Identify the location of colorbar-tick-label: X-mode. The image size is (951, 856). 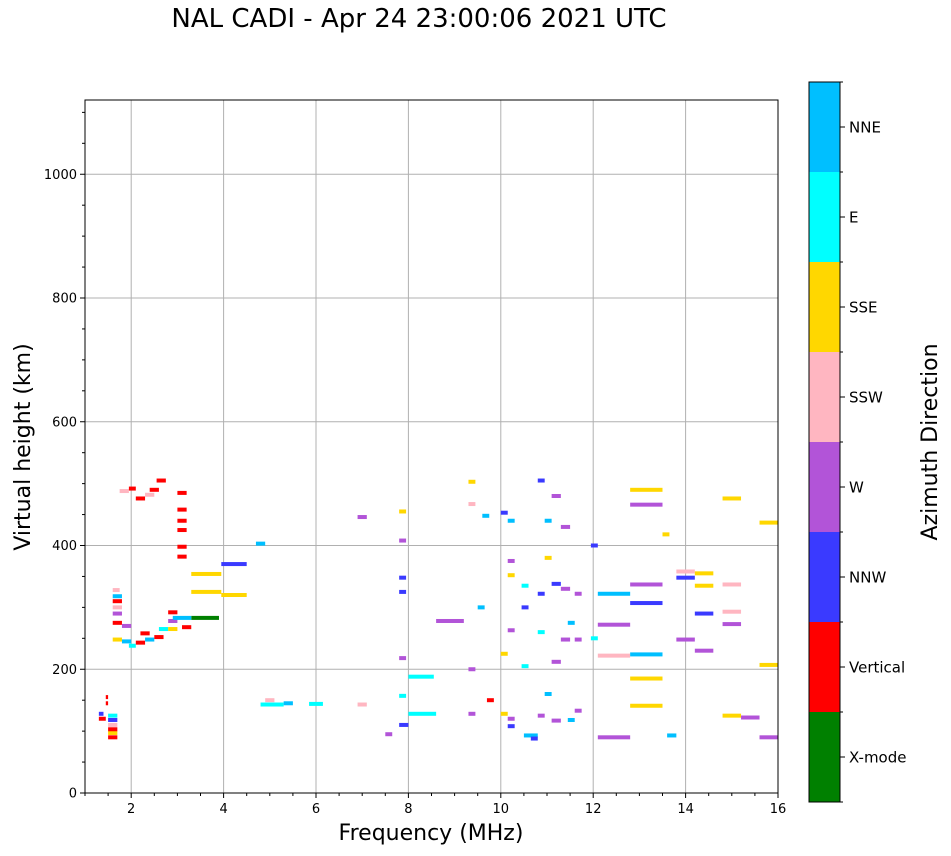
(877, 758).